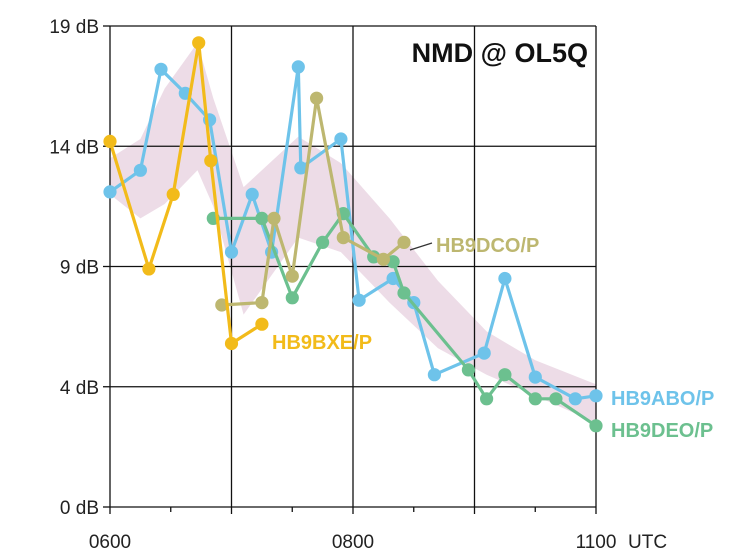 Image resolution: width=746 pixels, height=557 pixels. Describe the element at coordinates (110, 542) in the screenshot. I see `x-tick-label: 0600` at that location.